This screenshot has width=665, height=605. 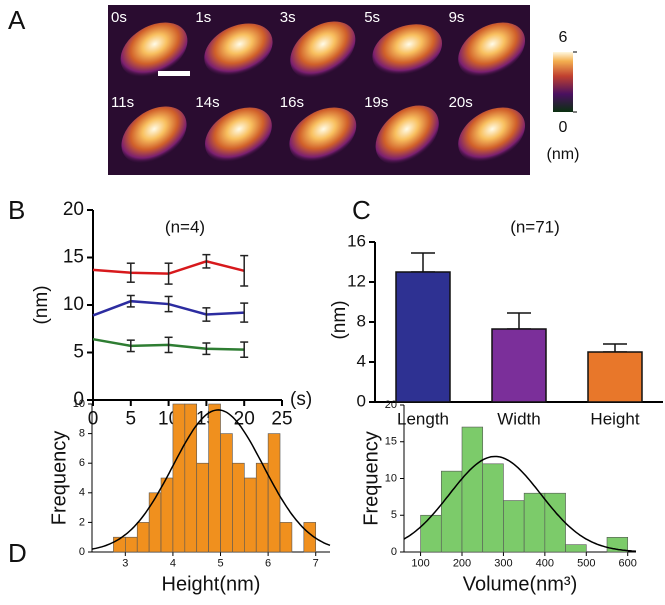 What do you see at coordinates (371, 478) in the screenshot?
I see `y-axis-label: Frequency` at bounding box center [371, 478].